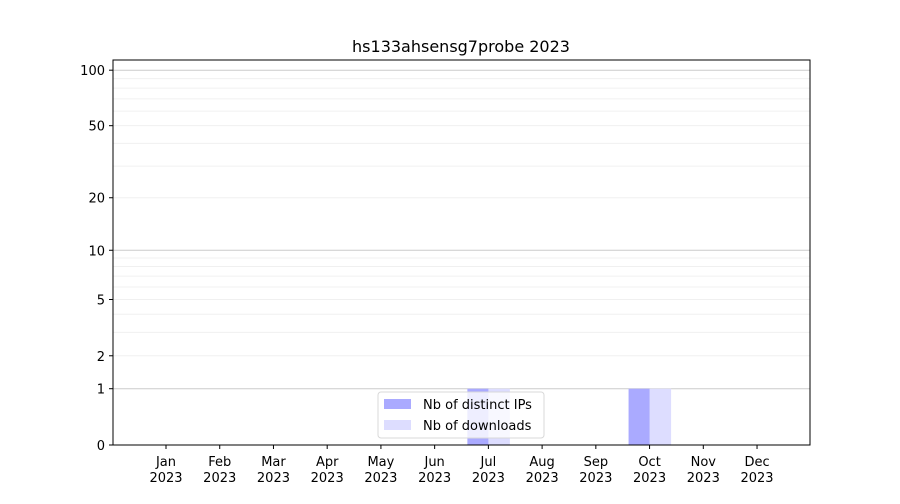  What do you see at coordinates (477, 405) in the screenshot?
I see `legend-label: Nb of distinct IPs` at bounding box center [477, 405].